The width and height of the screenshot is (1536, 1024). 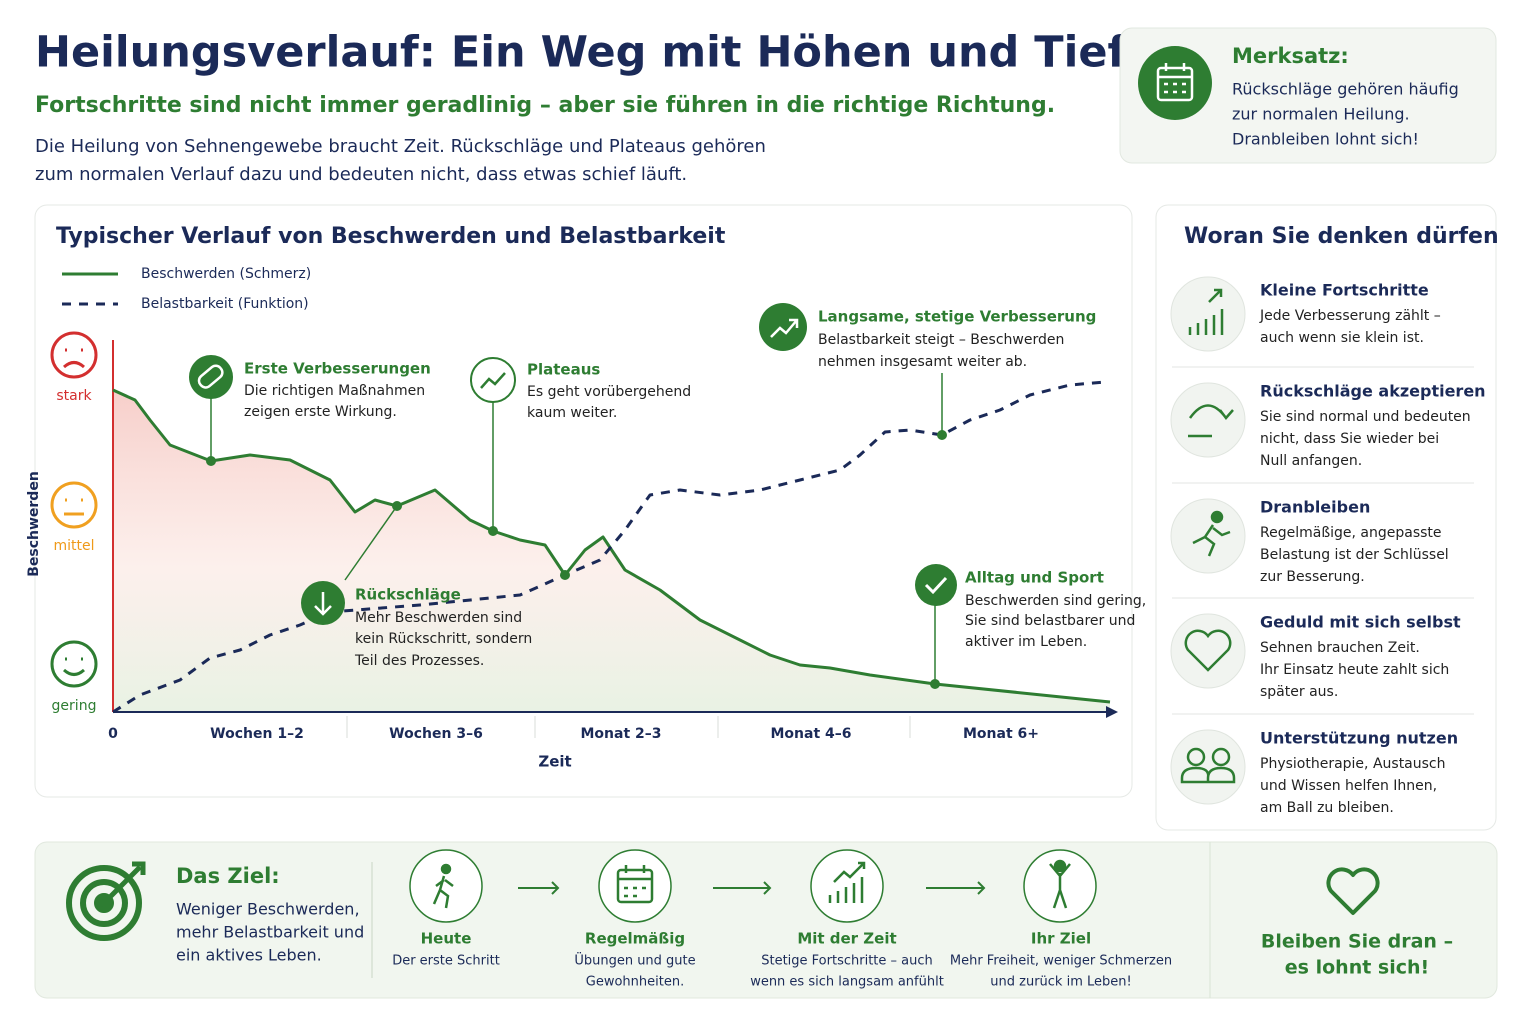 I want to click on bandage-icon, so click(x=211, y=377).